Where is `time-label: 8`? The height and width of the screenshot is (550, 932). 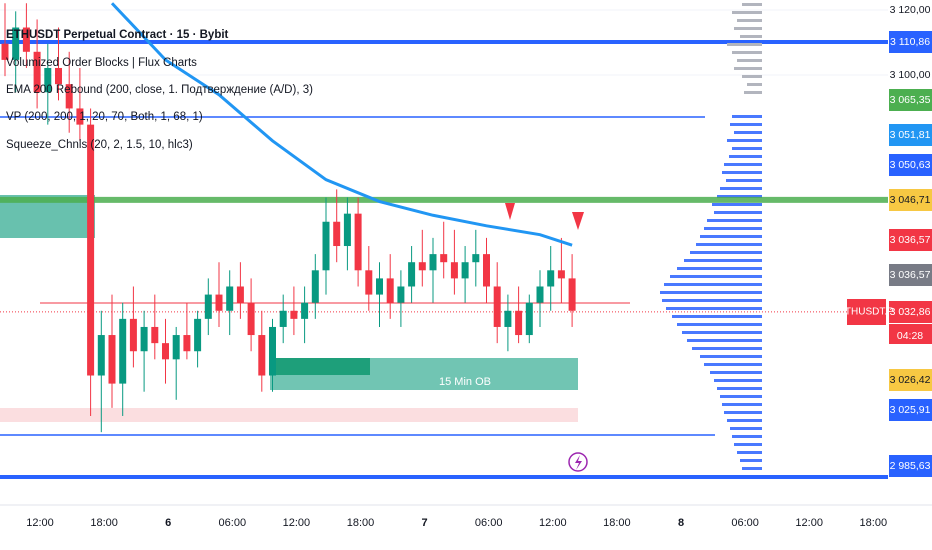
time-label: 8 is located at coordinates (681, 523).